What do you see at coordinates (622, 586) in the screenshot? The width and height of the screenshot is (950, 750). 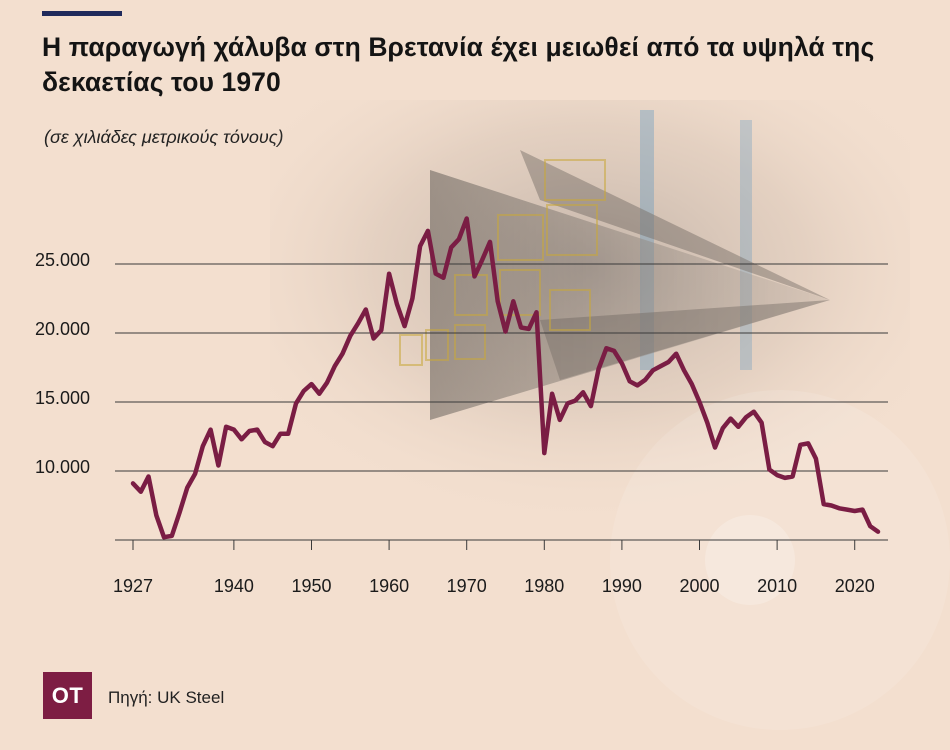 I see `x-tick-label: 1990` at bounding box center [622, 586].